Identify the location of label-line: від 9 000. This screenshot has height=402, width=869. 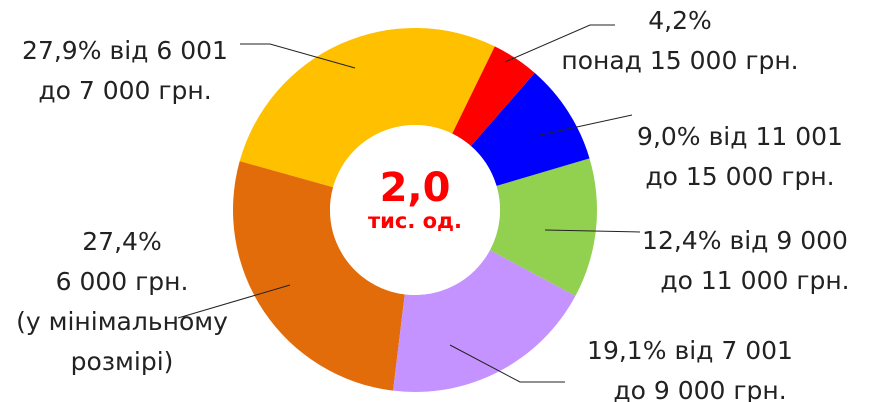
(788, 240).